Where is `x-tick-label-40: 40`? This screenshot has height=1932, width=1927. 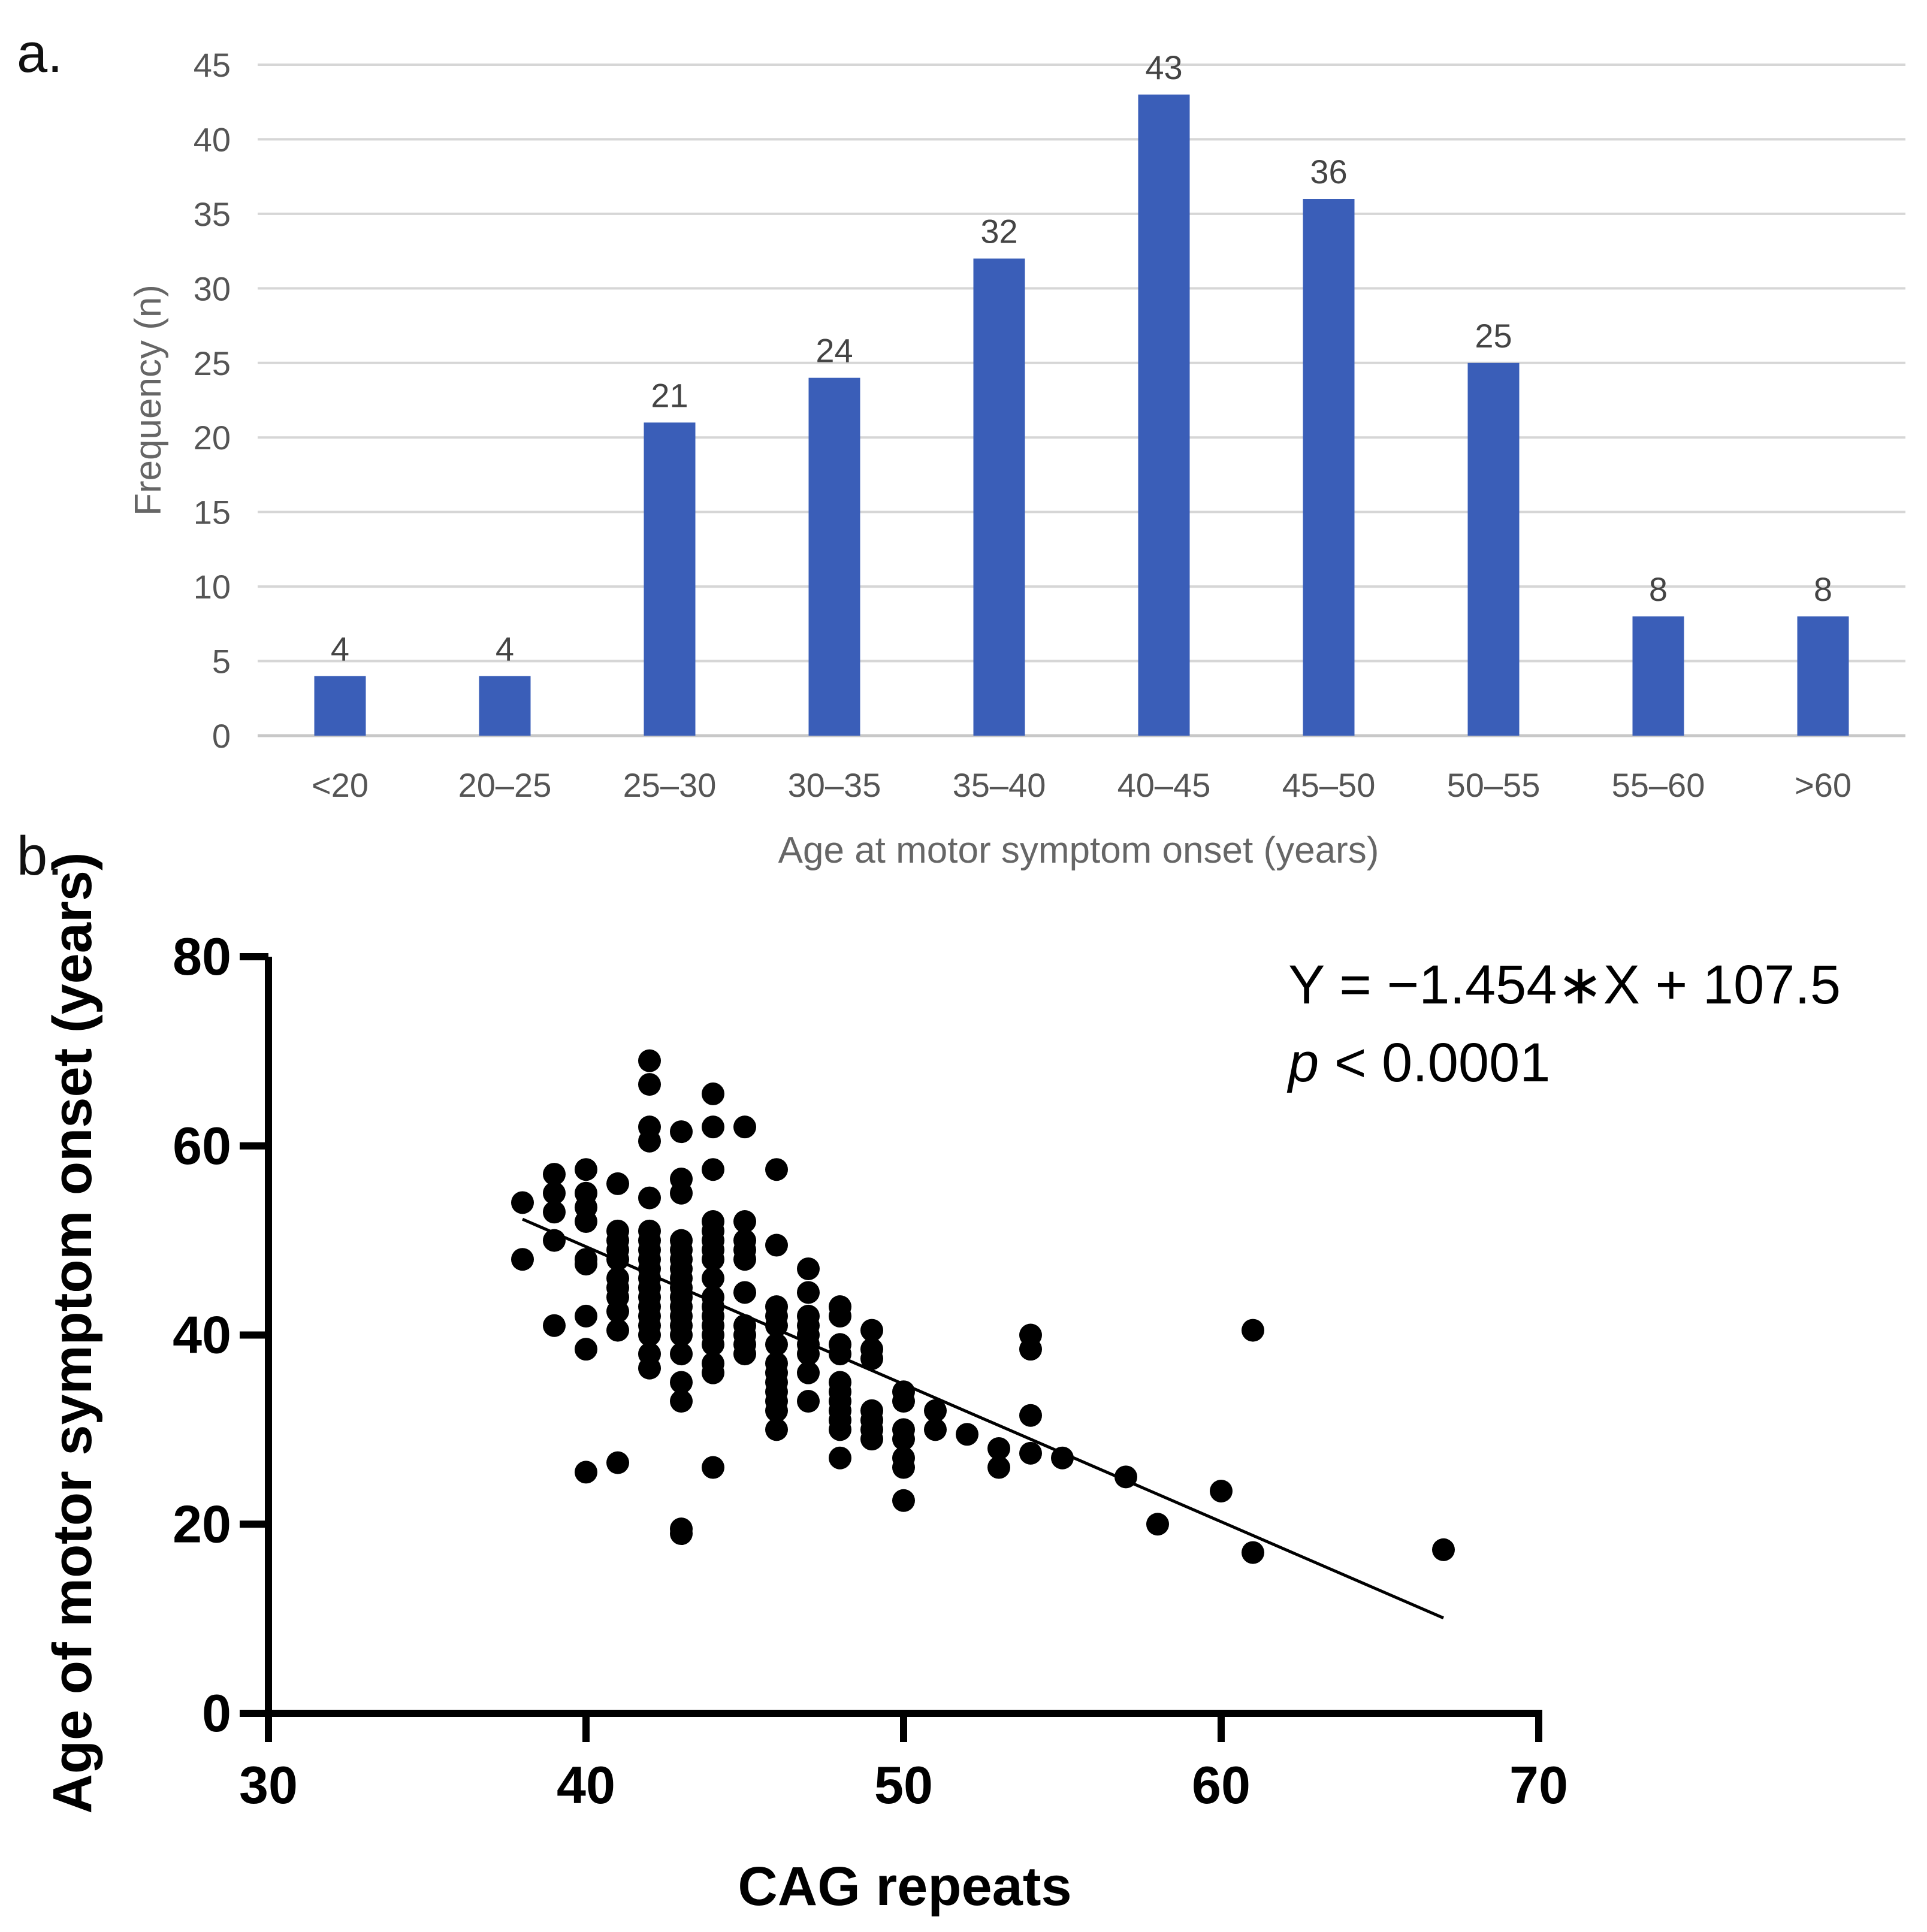
x-tick-label-40: 40 is located at coordinates (586, 1785).